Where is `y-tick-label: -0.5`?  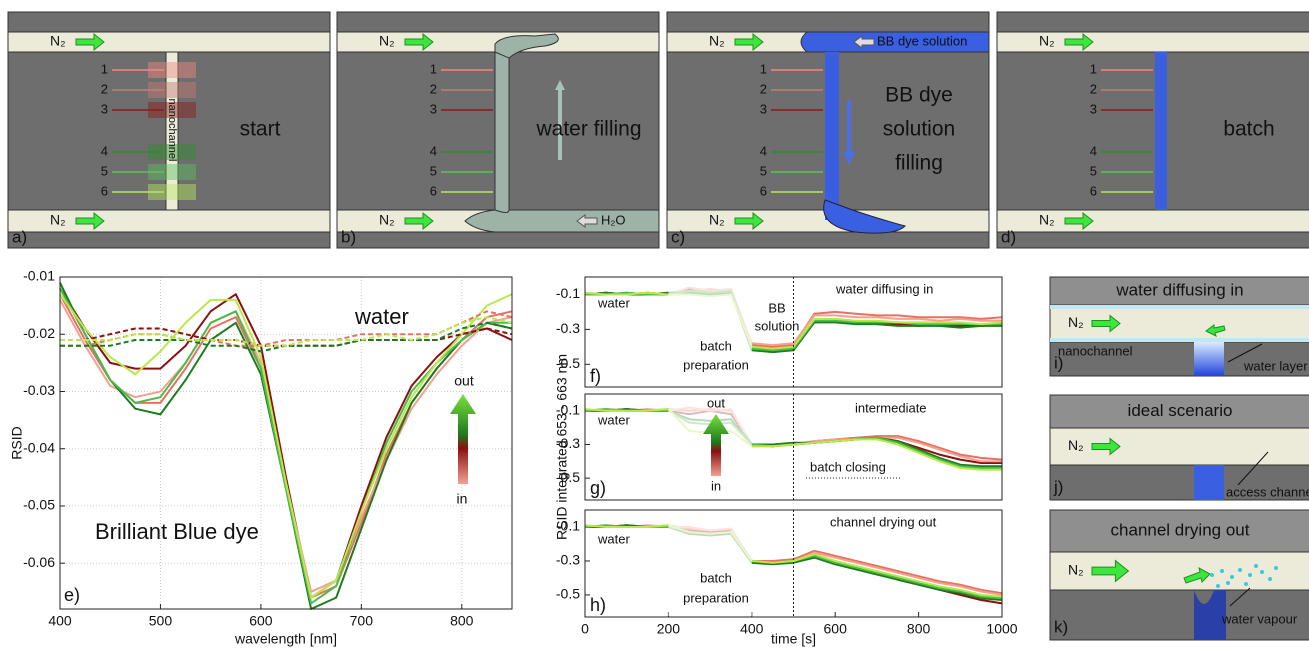
y-tick-label: -0.5 is located at coordinates (568, 477).